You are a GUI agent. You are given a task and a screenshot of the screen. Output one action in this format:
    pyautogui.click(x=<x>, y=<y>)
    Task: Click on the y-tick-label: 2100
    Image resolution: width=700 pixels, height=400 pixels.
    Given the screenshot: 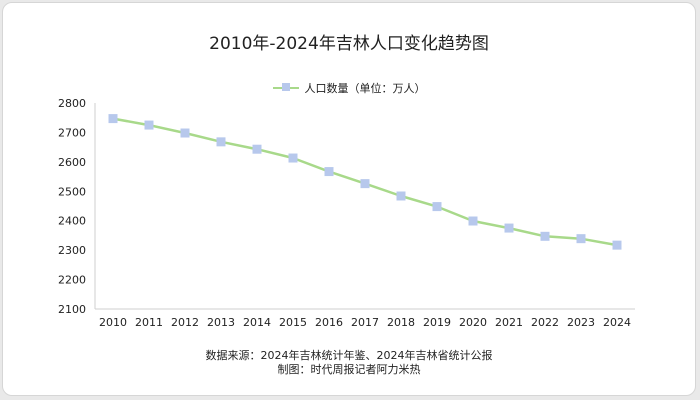 What is the action you would take?
    pyautogui.click(x=72, y=309)
    